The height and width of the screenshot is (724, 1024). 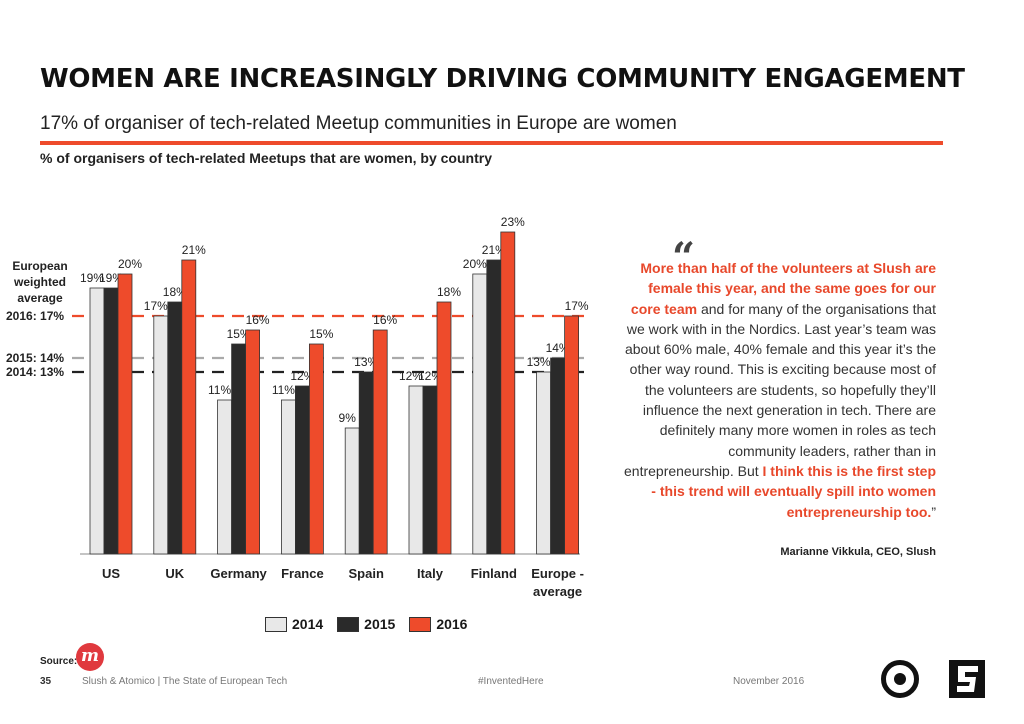 What do you see at coordinates (35, 358) in the screenshot?
I see `reference-label: 2015: 14%` at bounding box center [35, 358].